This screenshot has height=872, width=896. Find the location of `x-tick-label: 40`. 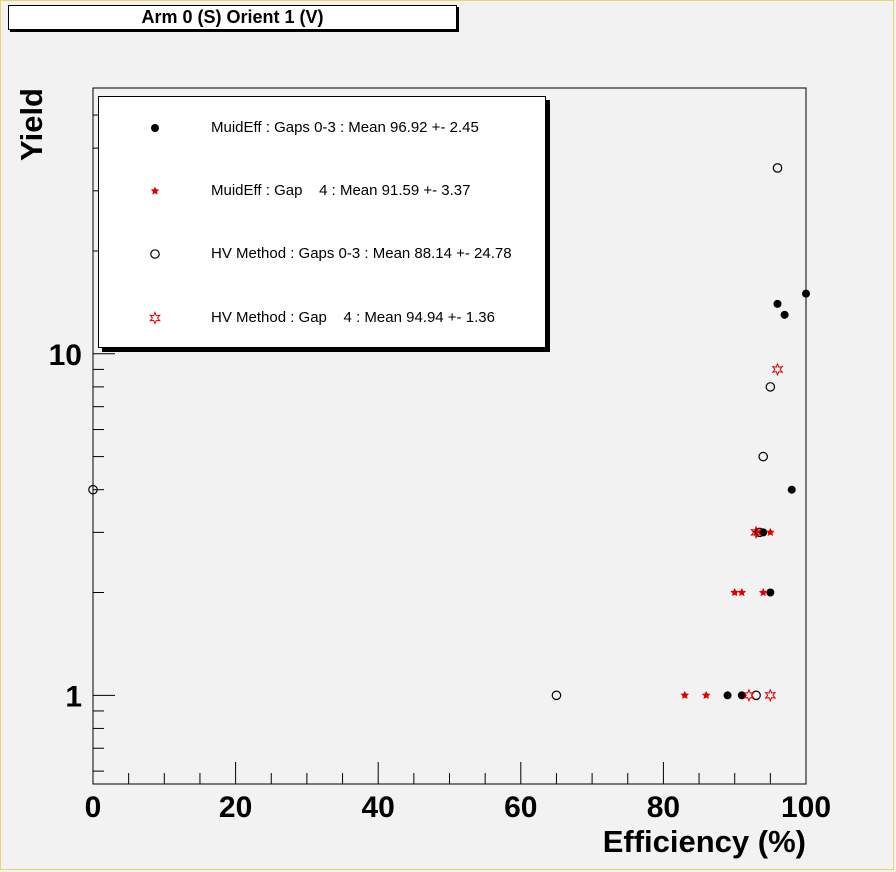

x-tick-label: 40 is located at coordinates (378, 807).